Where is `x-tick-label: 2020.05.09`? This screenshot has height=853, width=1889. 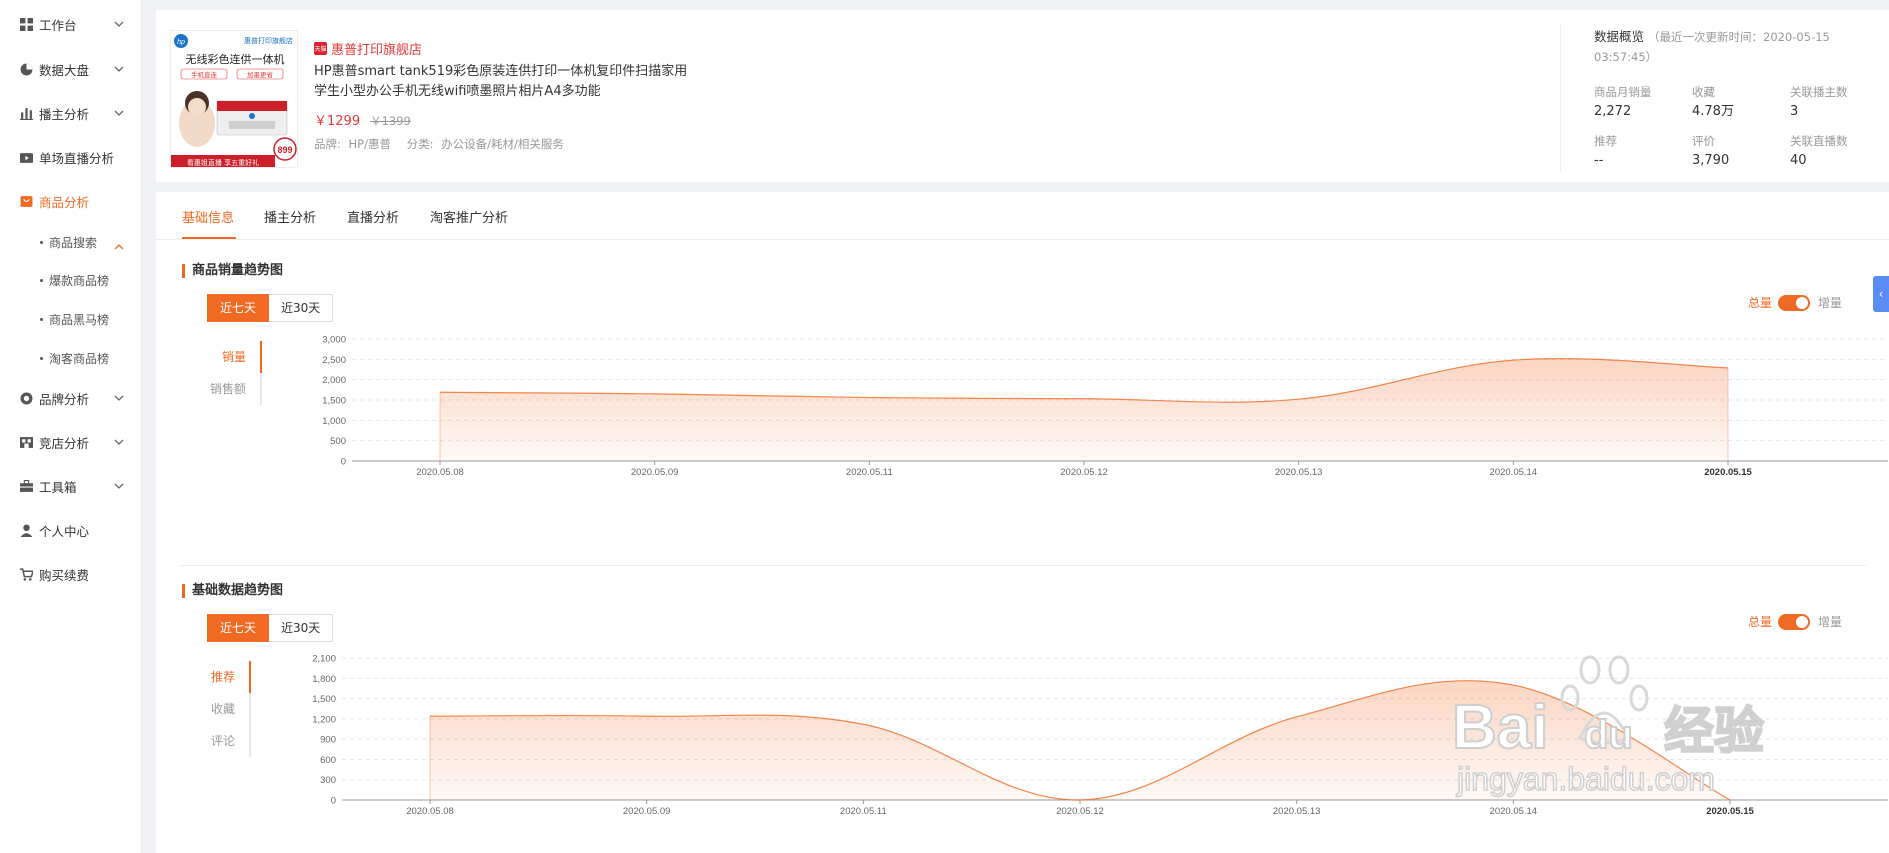 x-tick-label: 2020.05.09 is located at coordinates (655, 472).